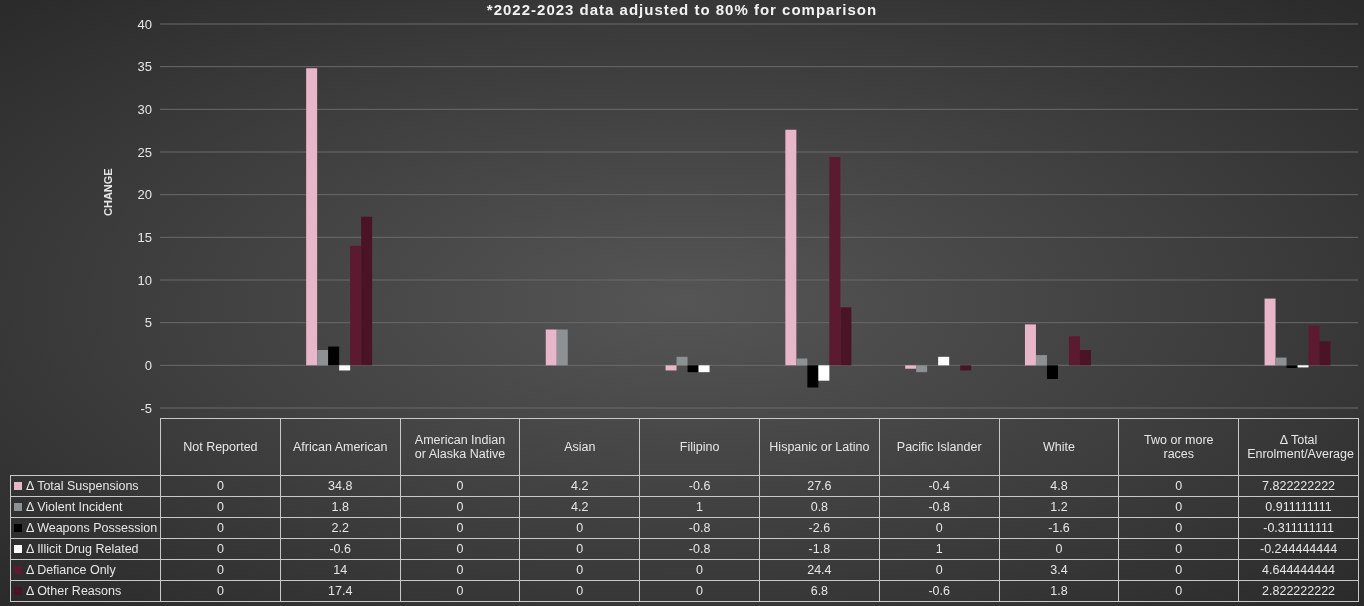 This screenshot has width=1364, height=606. What do you see at coordinates (1298, 507) in the screenshot?
I see `data-label: 0.911111111` at bounding box center [1298, 507].